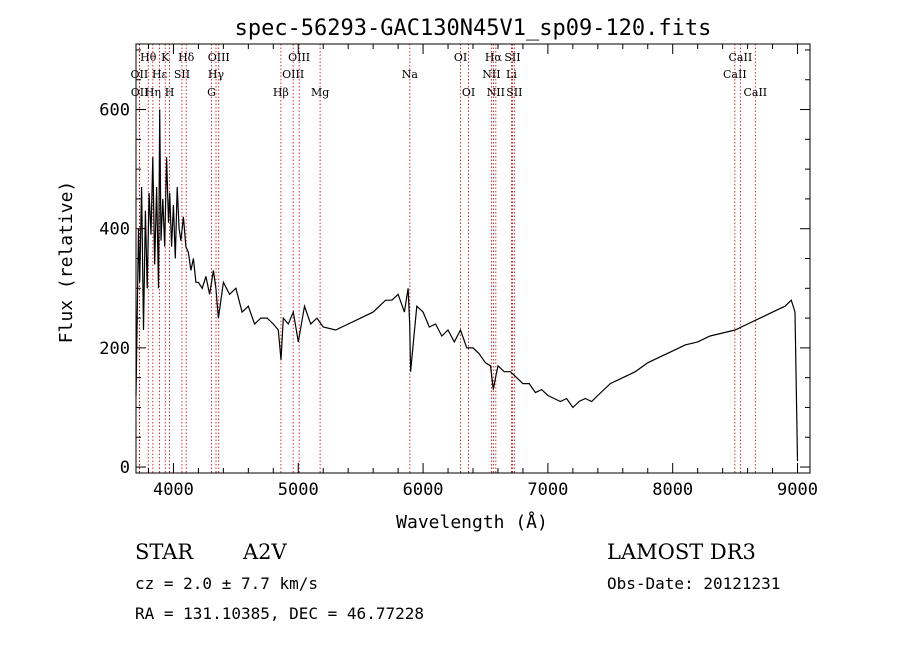 The width and height of the screenshot is (900, 649). Describe the element at coordinates (219, 57) in the screenshot. I see `line-label-9: OIII` at that location.